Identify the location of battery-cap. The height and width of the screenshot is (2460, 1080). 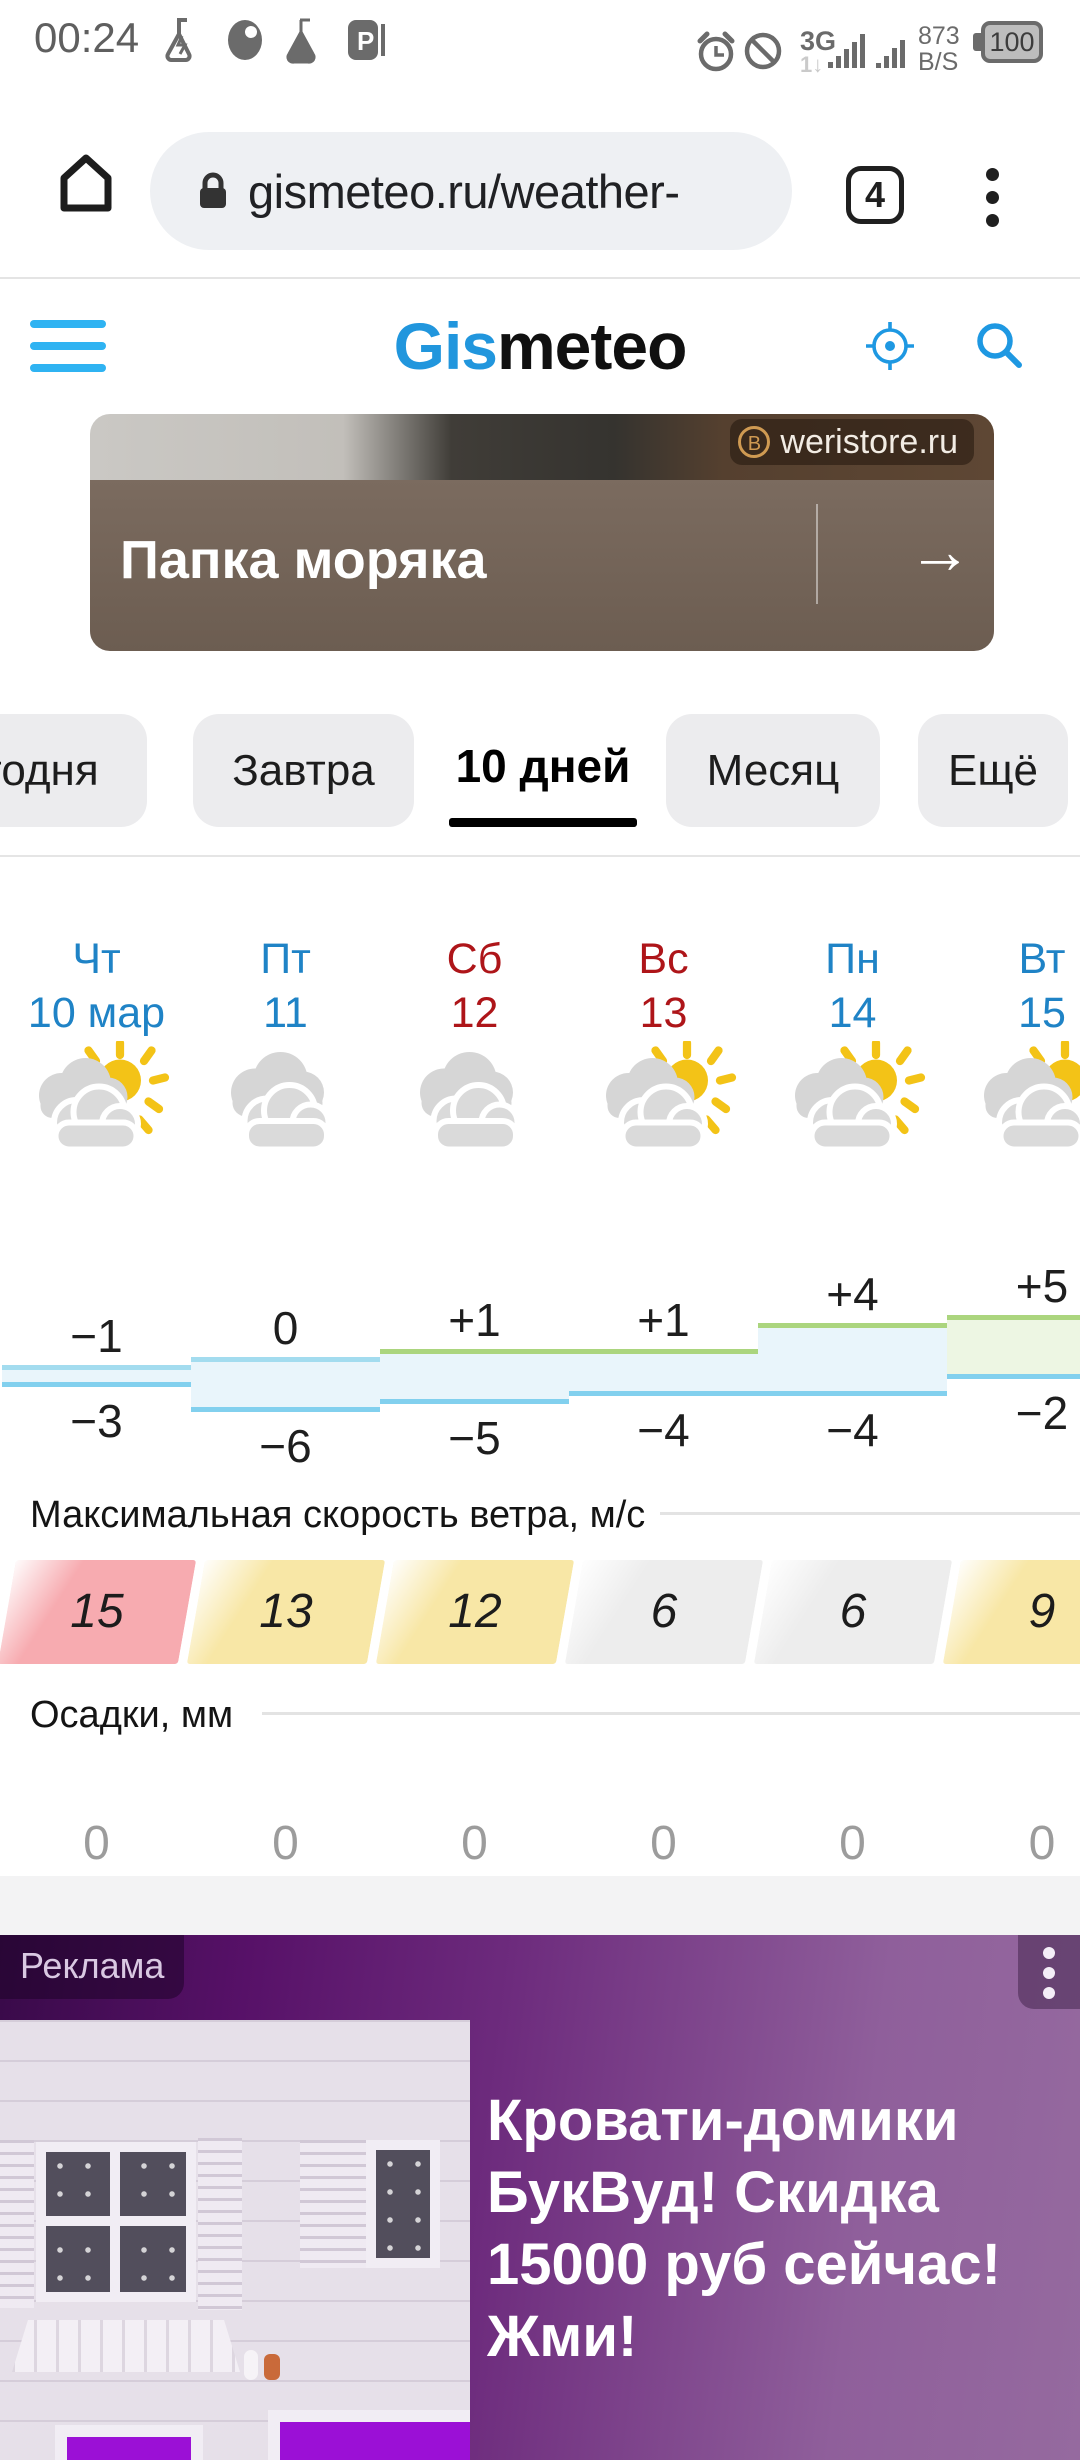
(977, 42).